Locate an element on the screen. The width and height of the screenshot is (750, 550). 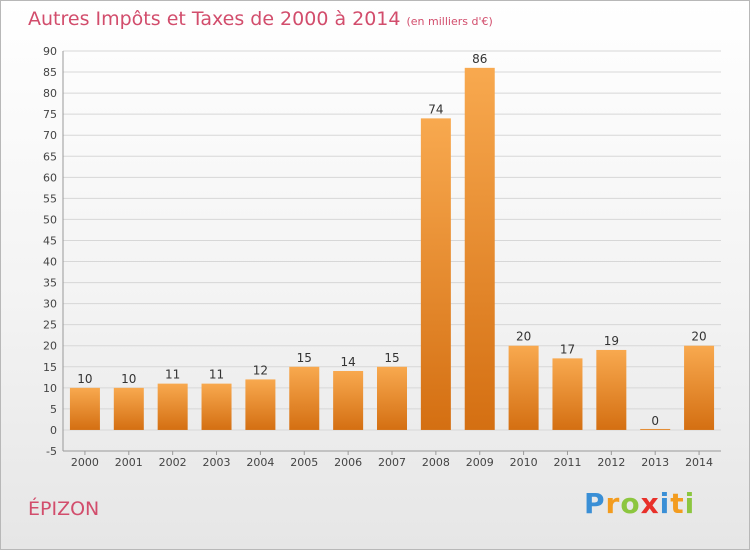
x-tick-label: 2009 is located at coordinates (480, 462).